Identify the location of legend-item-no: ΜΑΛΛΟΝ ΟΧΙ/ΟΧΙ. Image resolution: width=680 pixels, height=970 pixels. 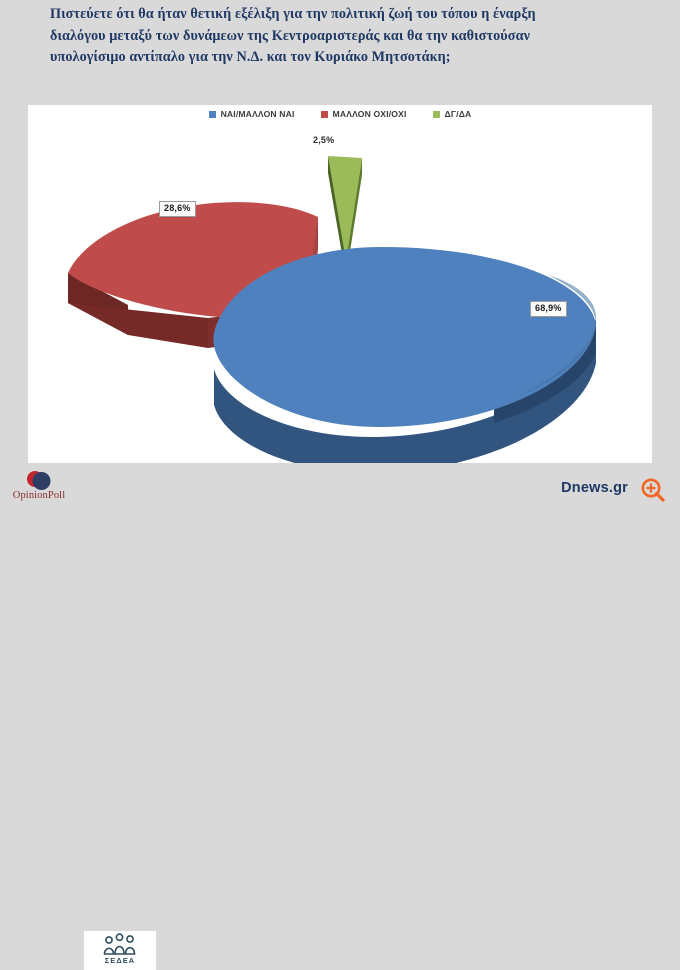
(363, 114).